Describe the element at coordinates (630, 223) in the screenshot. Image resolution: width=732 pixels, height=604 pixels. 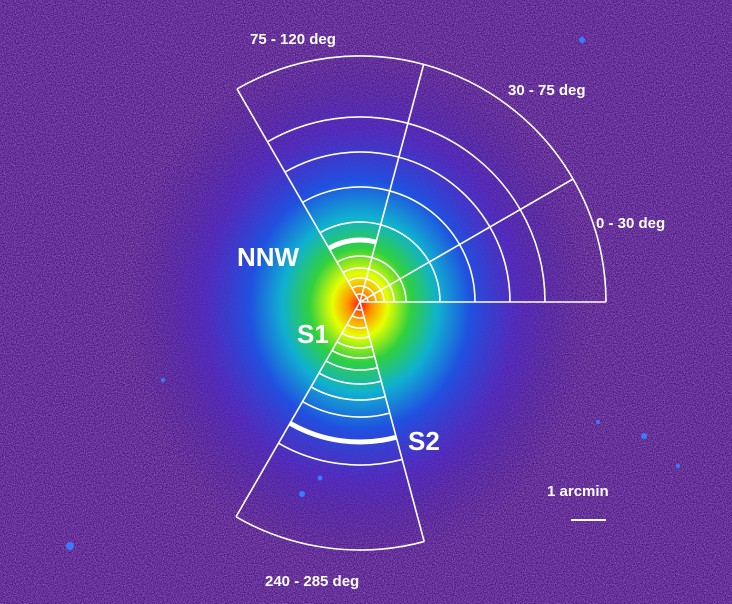
I see `sector-label: 0 - 30 deg` at that location.